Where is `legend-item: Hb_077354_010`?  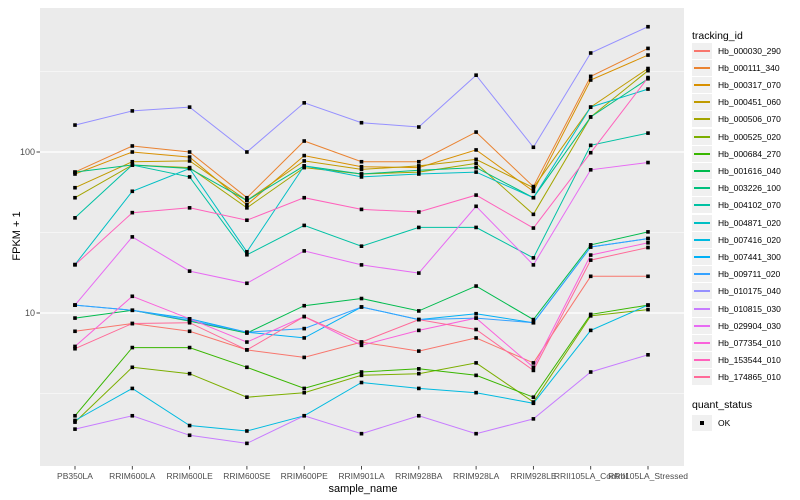
legend-item: Hb_077354_010 is located at coordinates (736, 342).